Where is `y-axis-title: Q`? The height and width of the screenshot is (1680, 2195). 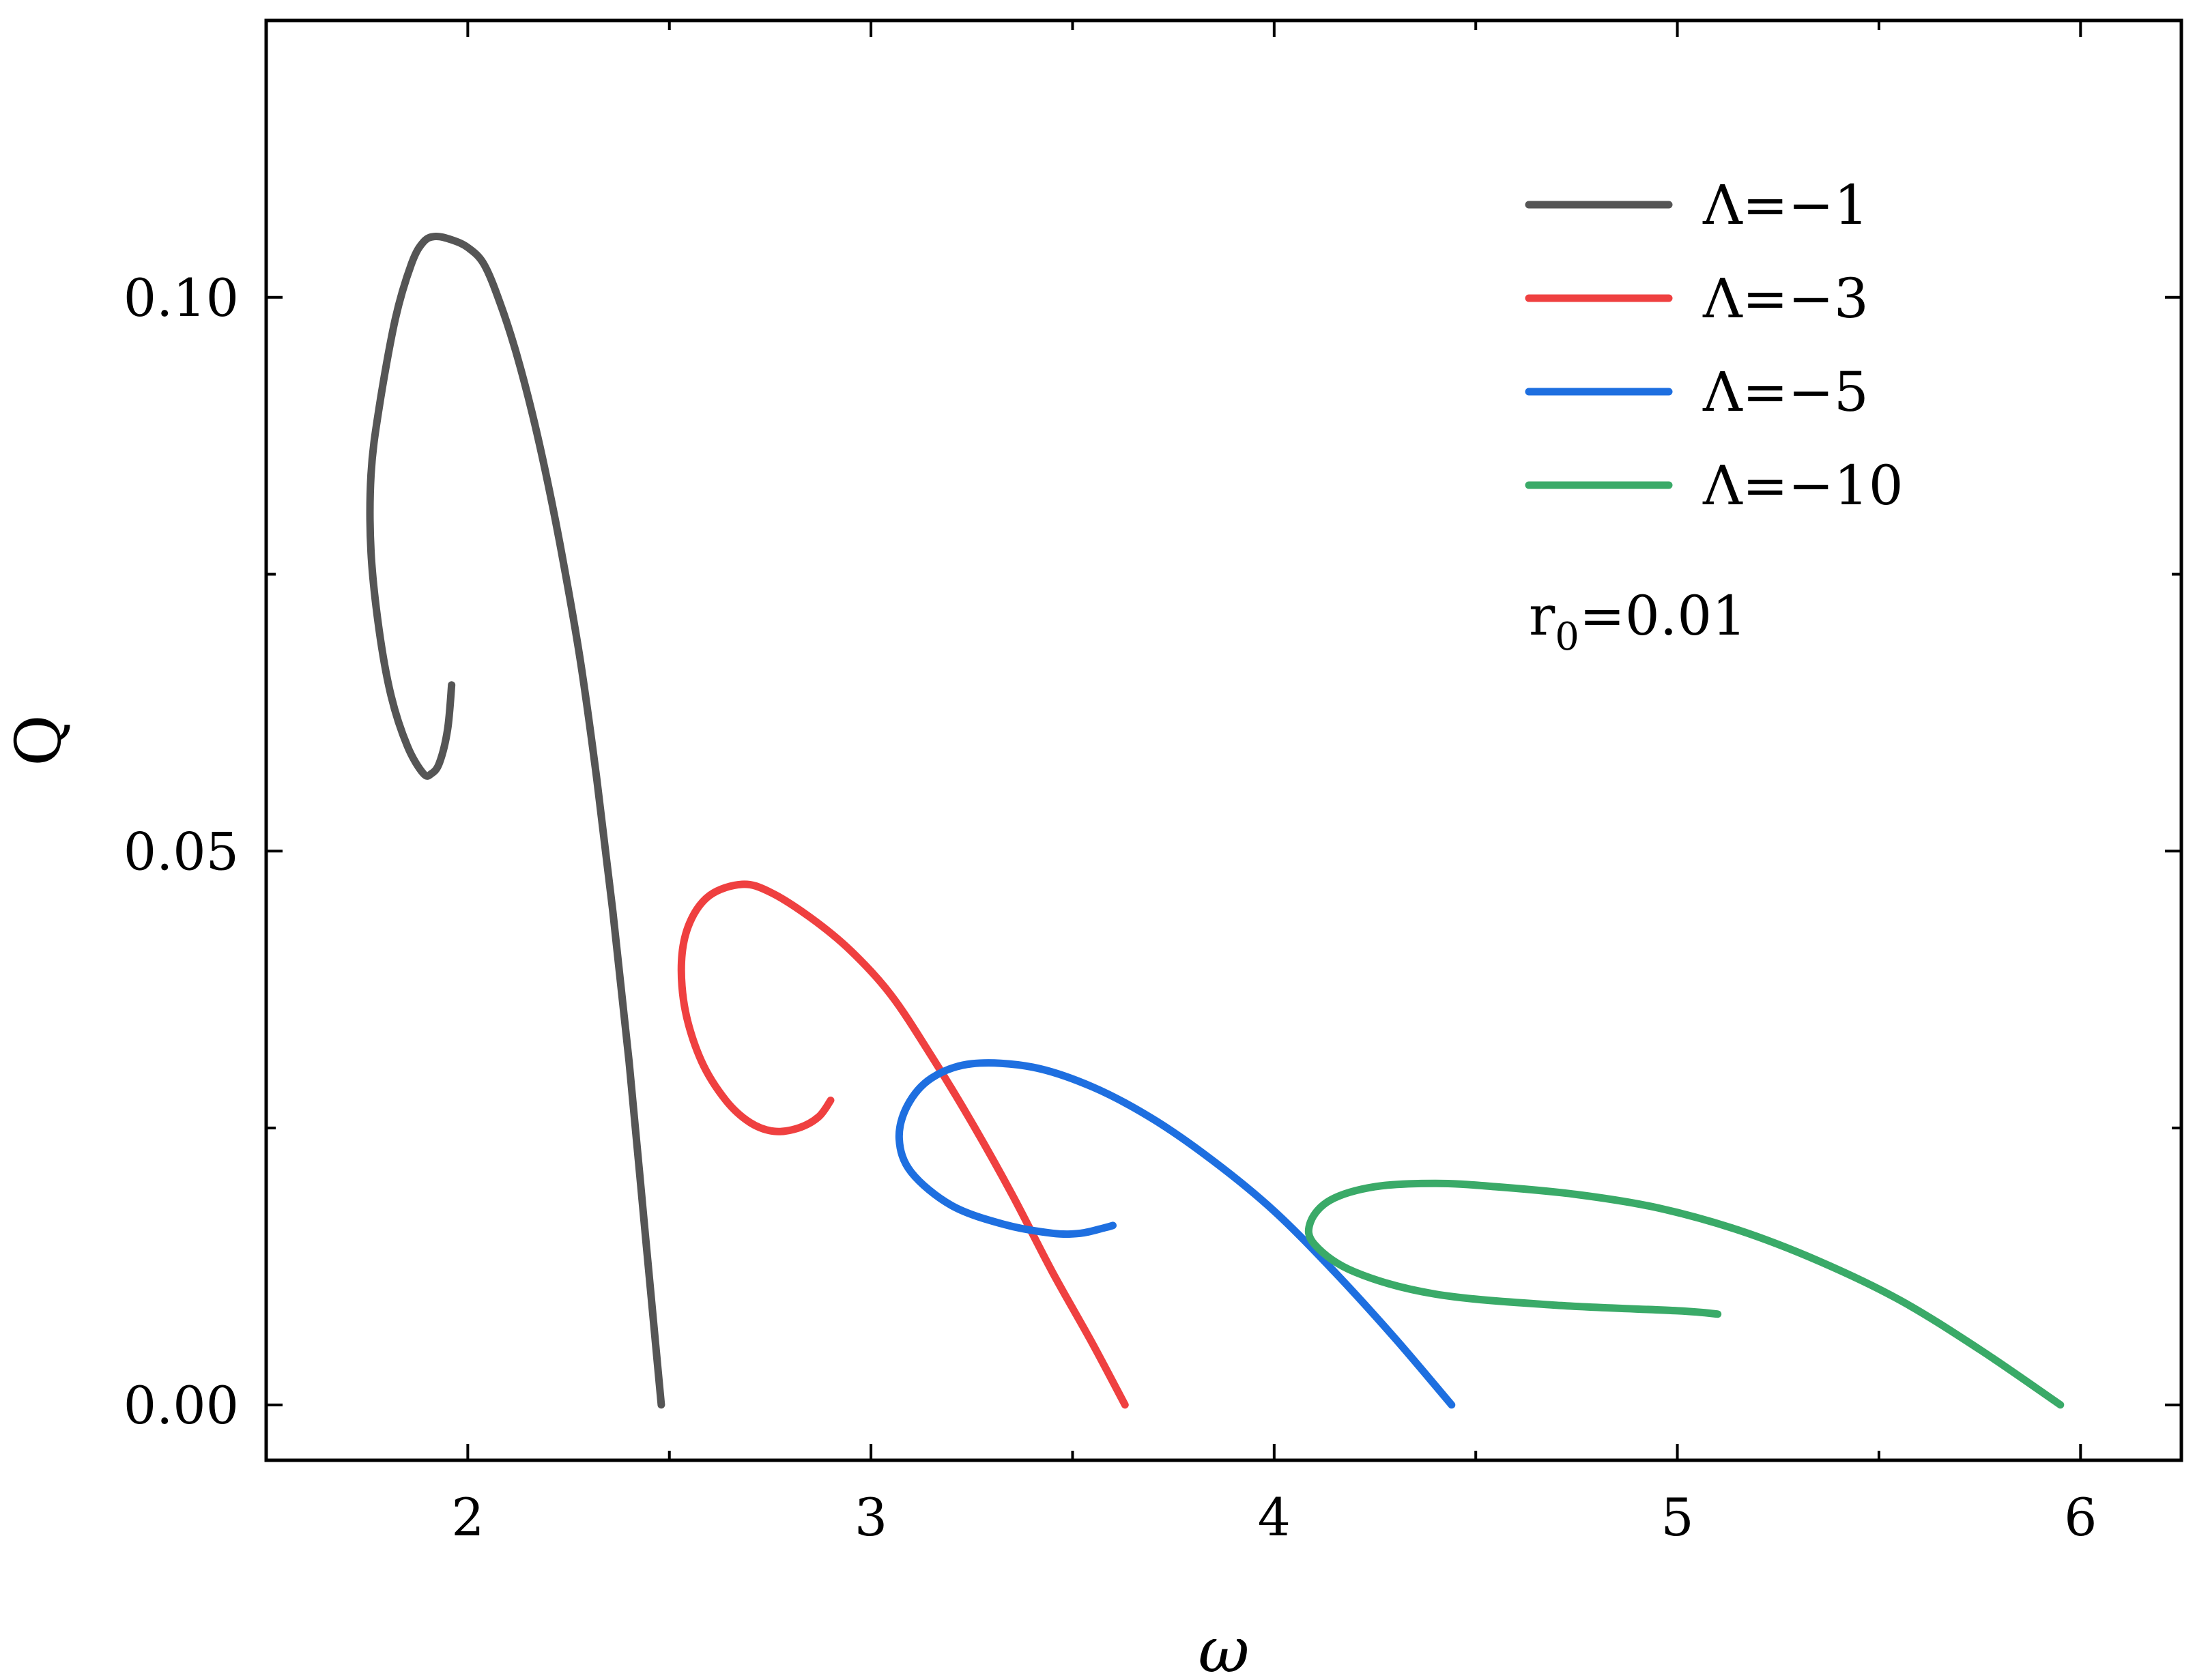 y-axis-title: Q is located at coordinates (38, 740).